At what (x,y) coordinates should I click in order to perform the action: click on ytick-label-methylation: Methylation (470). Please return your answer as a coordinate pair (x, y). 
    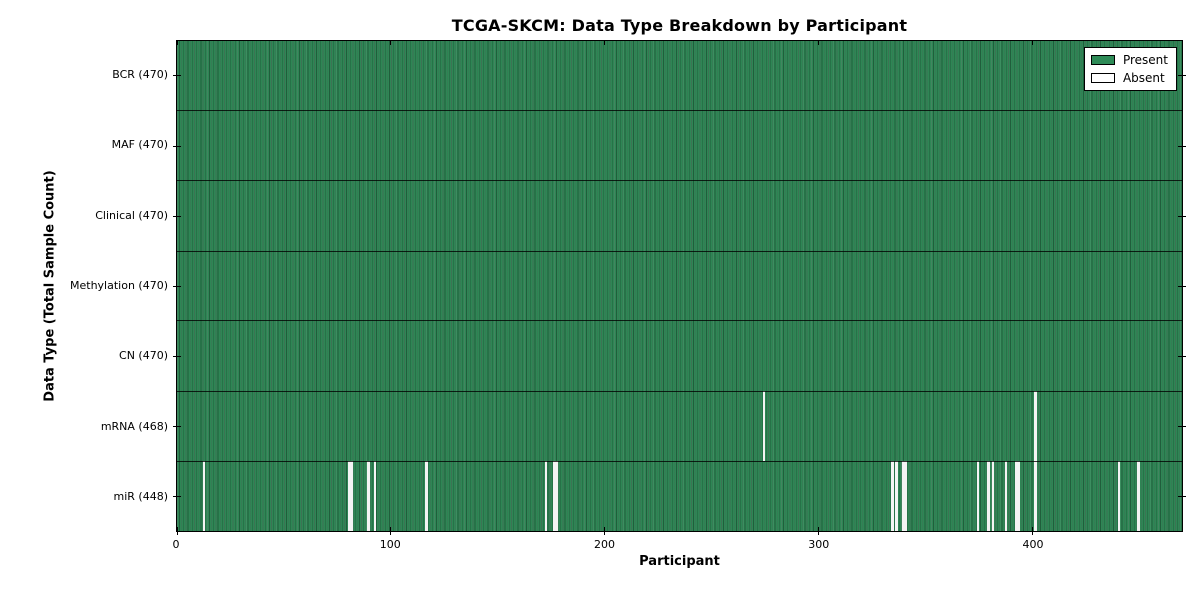
    Looking at the image, I should click on (119, 285).